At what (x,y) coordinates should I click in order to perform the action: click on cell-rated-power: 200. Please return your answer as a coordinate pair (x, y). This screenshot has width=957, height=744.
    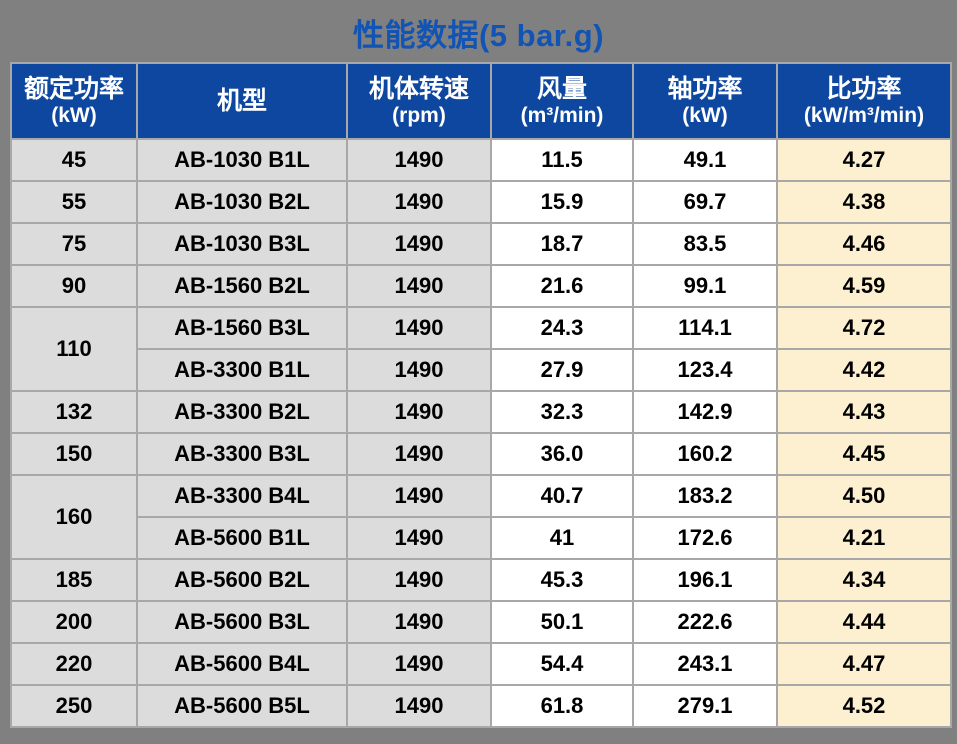
    Looking at the image, I should click on (74, 622).